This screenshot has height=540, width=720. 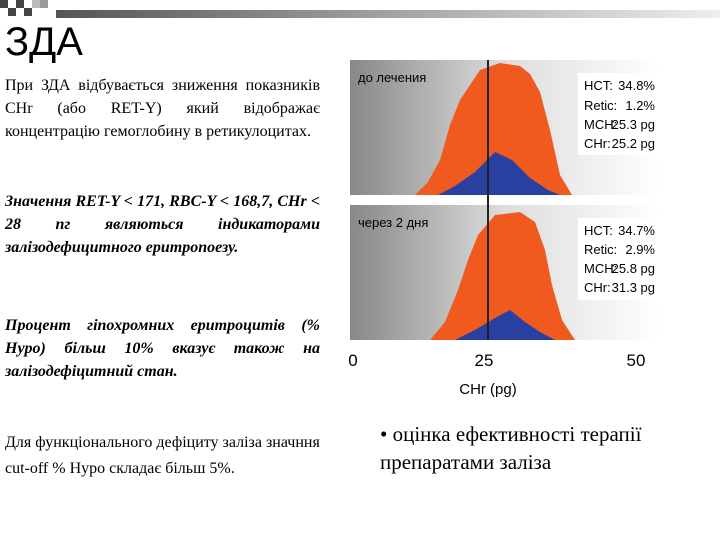 What do you see at coordinates (640, 105) in the screenshot?
I see `stat-value: 1.2%` at bounding box center [640, 105].